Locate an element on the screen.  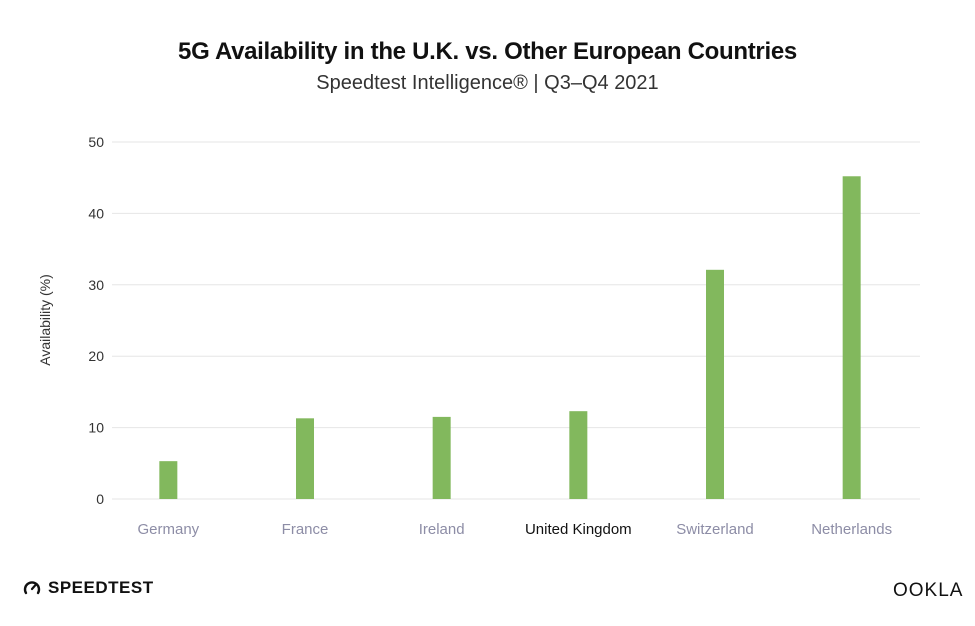
y-axis-label: Availability (%) is located at coordinates (45, 320).